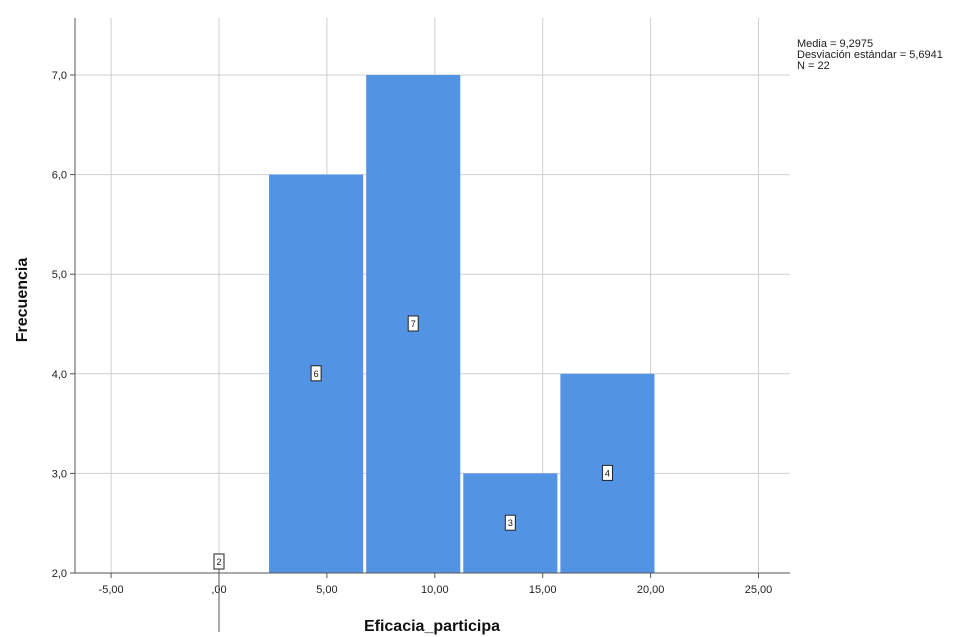  Describe the element at coordinates (59, 176) in the screenshot. I see `y-tick-label: 6,0` at that location.